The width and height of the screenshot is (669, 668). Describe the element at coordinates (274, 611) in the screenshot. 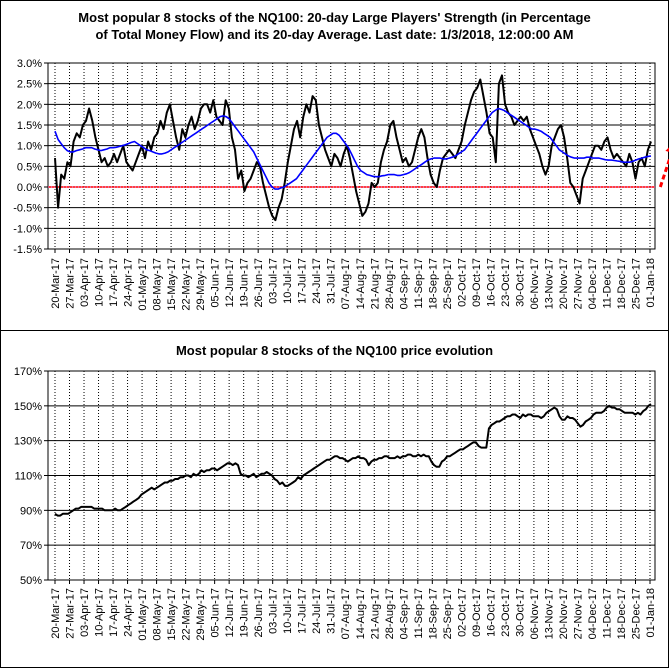

I see `chart2-xtick-label: 03-Jul-17` at that location.